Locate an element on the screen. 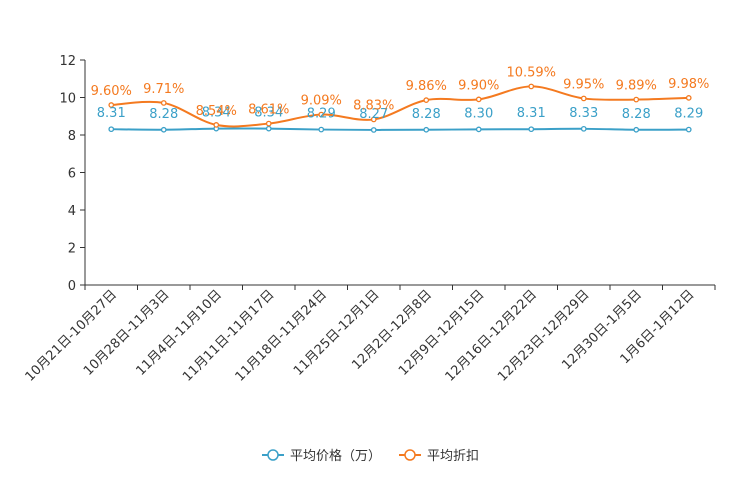 The width and height of the screenshot is (744, 496). series-lines is located at coordinates (400, 108).